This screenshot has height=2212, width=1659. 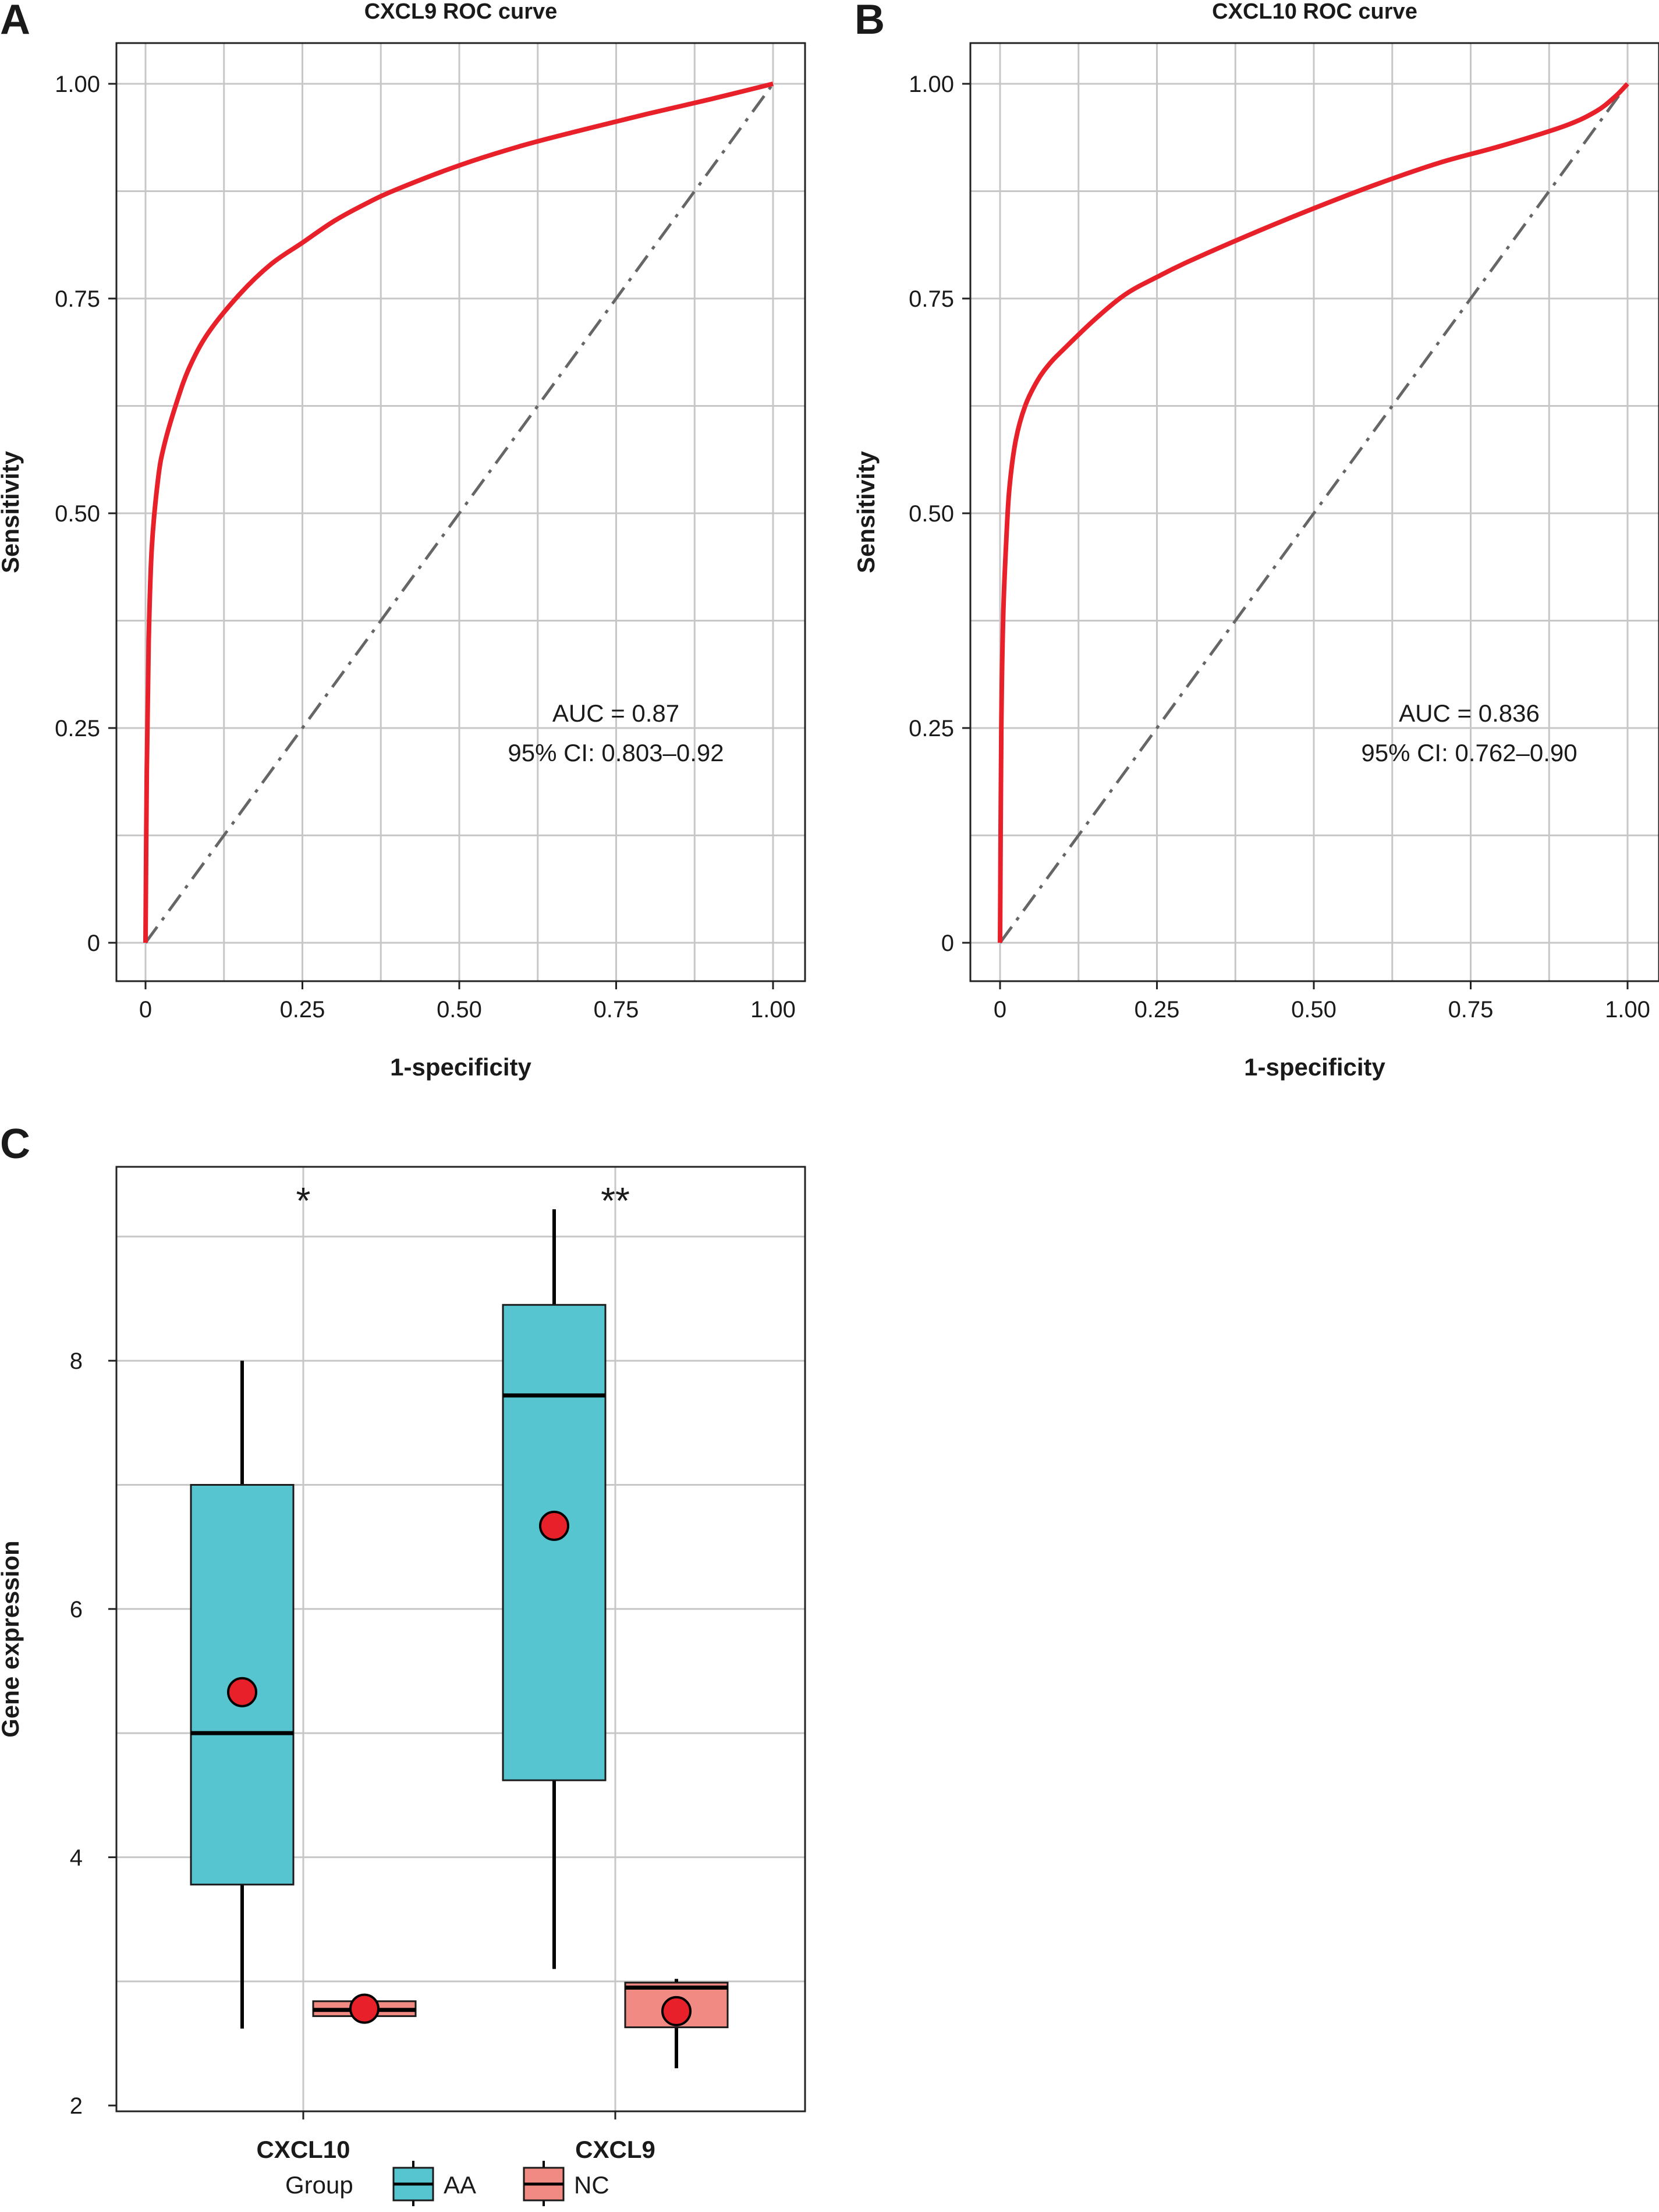 I want to click on panel-a-chance-line, so click(x=460, y=513).